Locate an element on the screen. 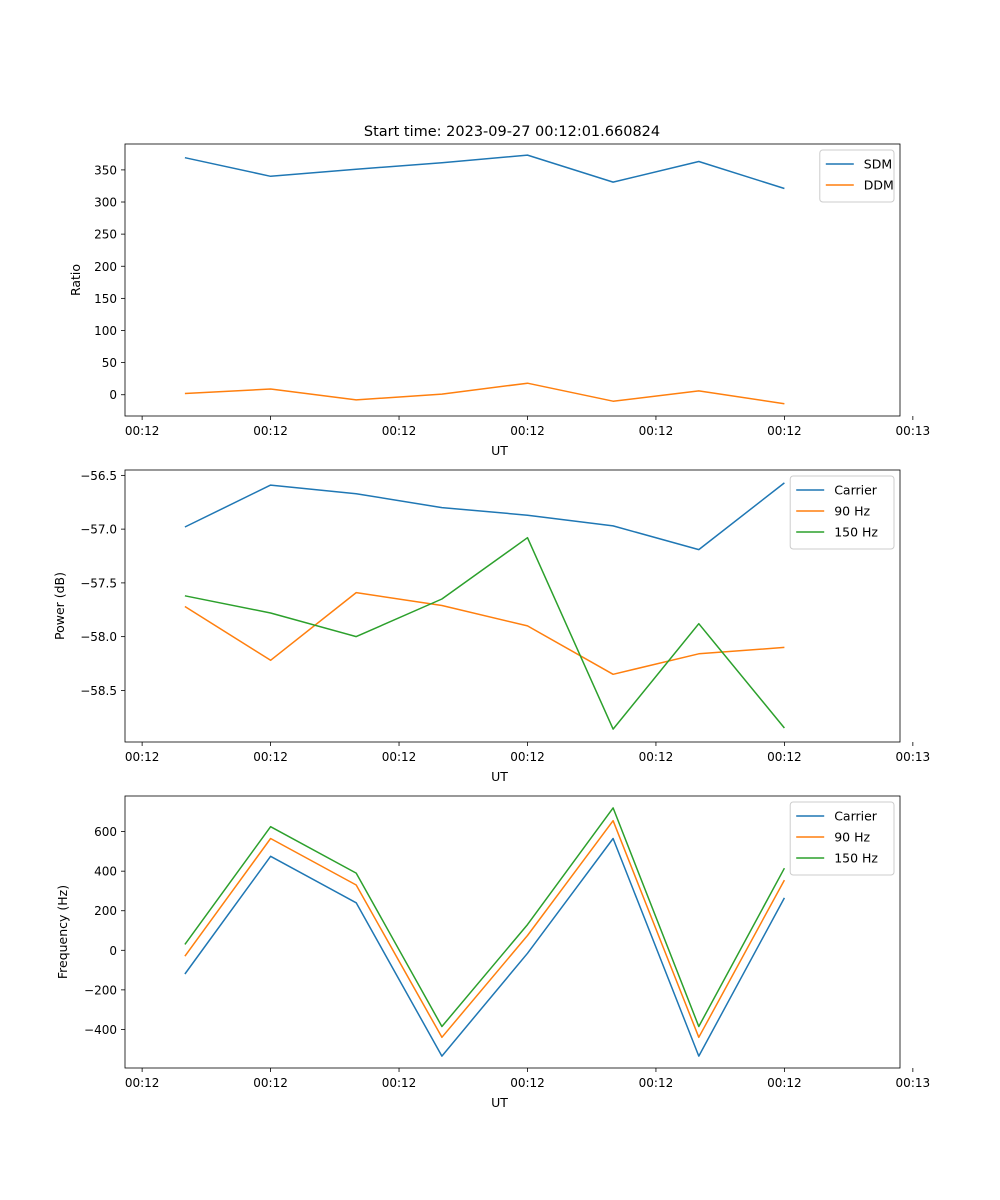  y-tick-label: 150 is located at coordinates (105, 299).